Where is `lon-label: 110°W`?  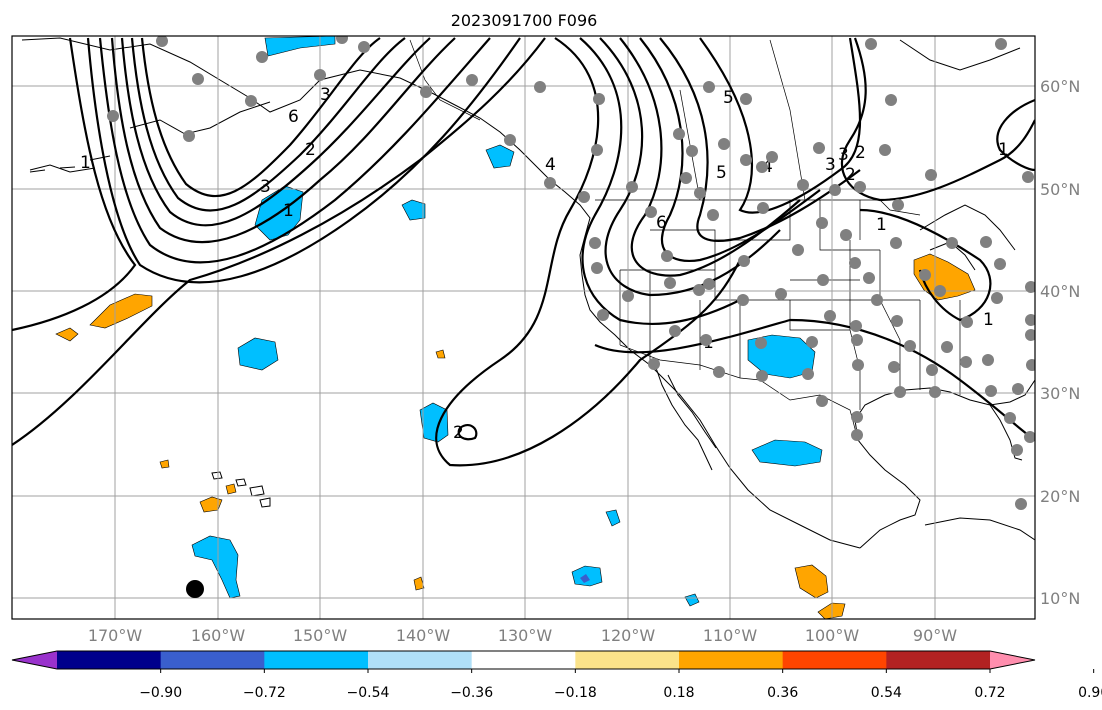 lon-label: 110°W is located at coordinates (730, 635).